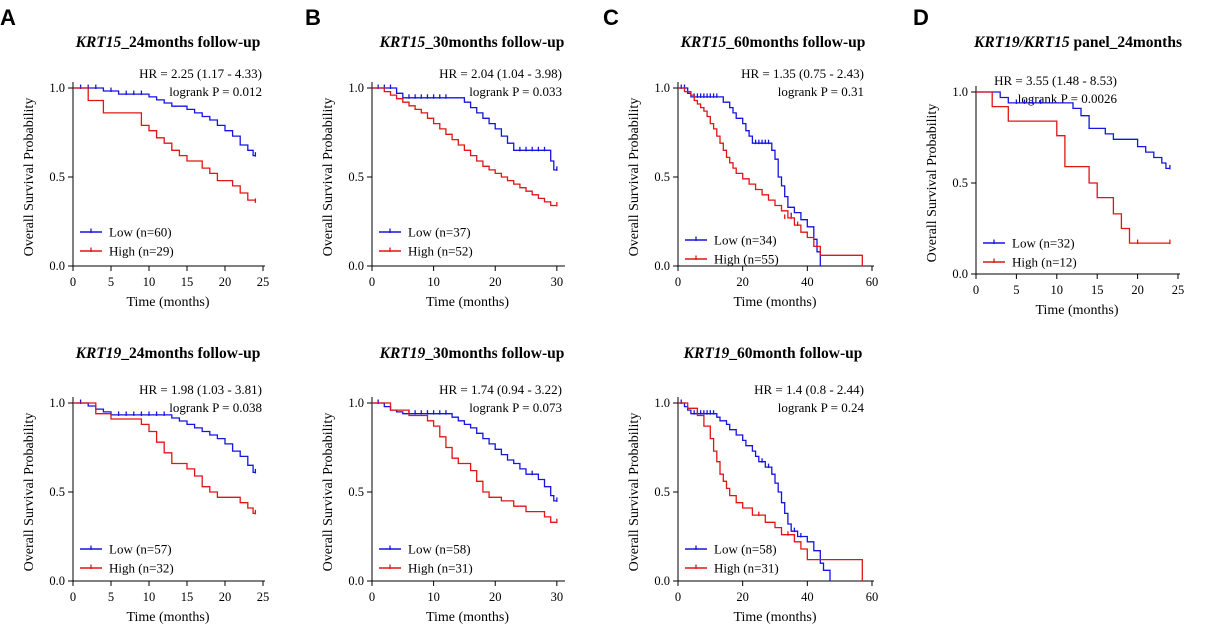 Image resolution: width=1205 pixels, height=630 pixels. What do you see at coordinates (215, 91) in the screenshot?
I see `logrank-p-text: logrank P = 0.012` at bounding box center [215, 91].